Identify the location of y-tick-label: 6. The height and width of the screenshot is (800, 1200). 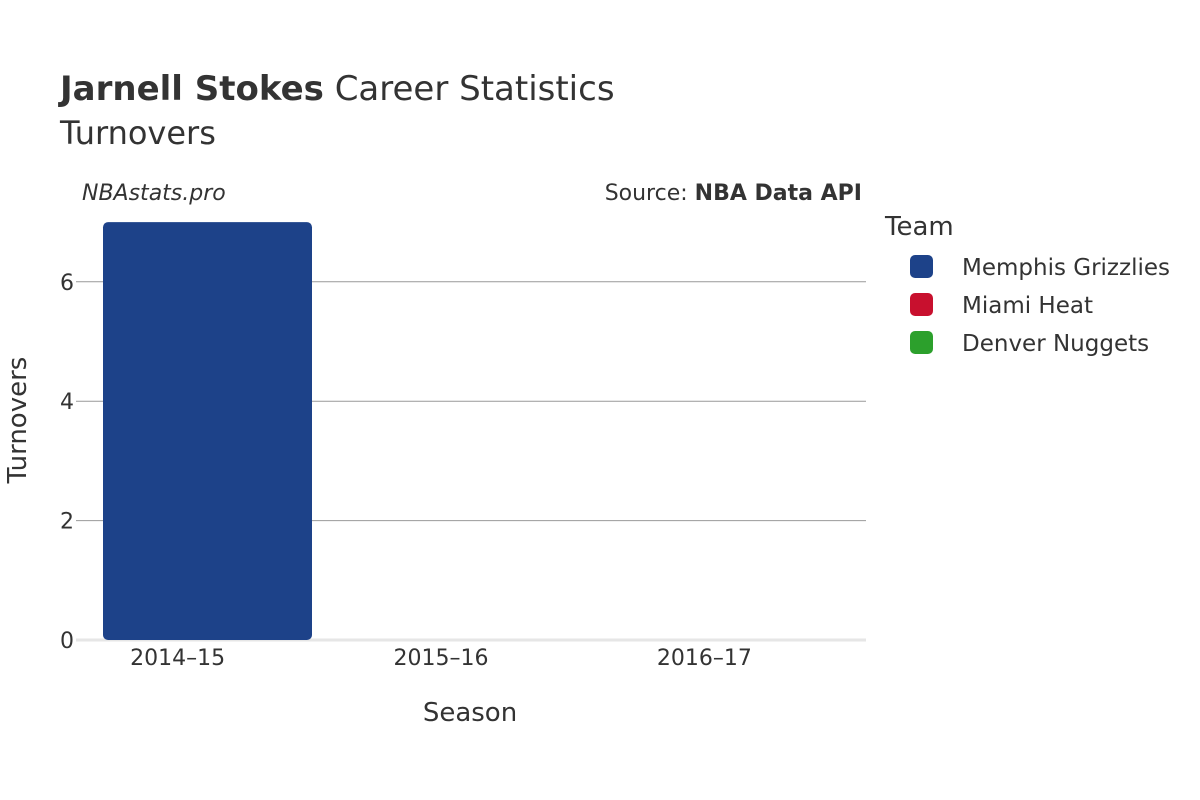
(67, 283).